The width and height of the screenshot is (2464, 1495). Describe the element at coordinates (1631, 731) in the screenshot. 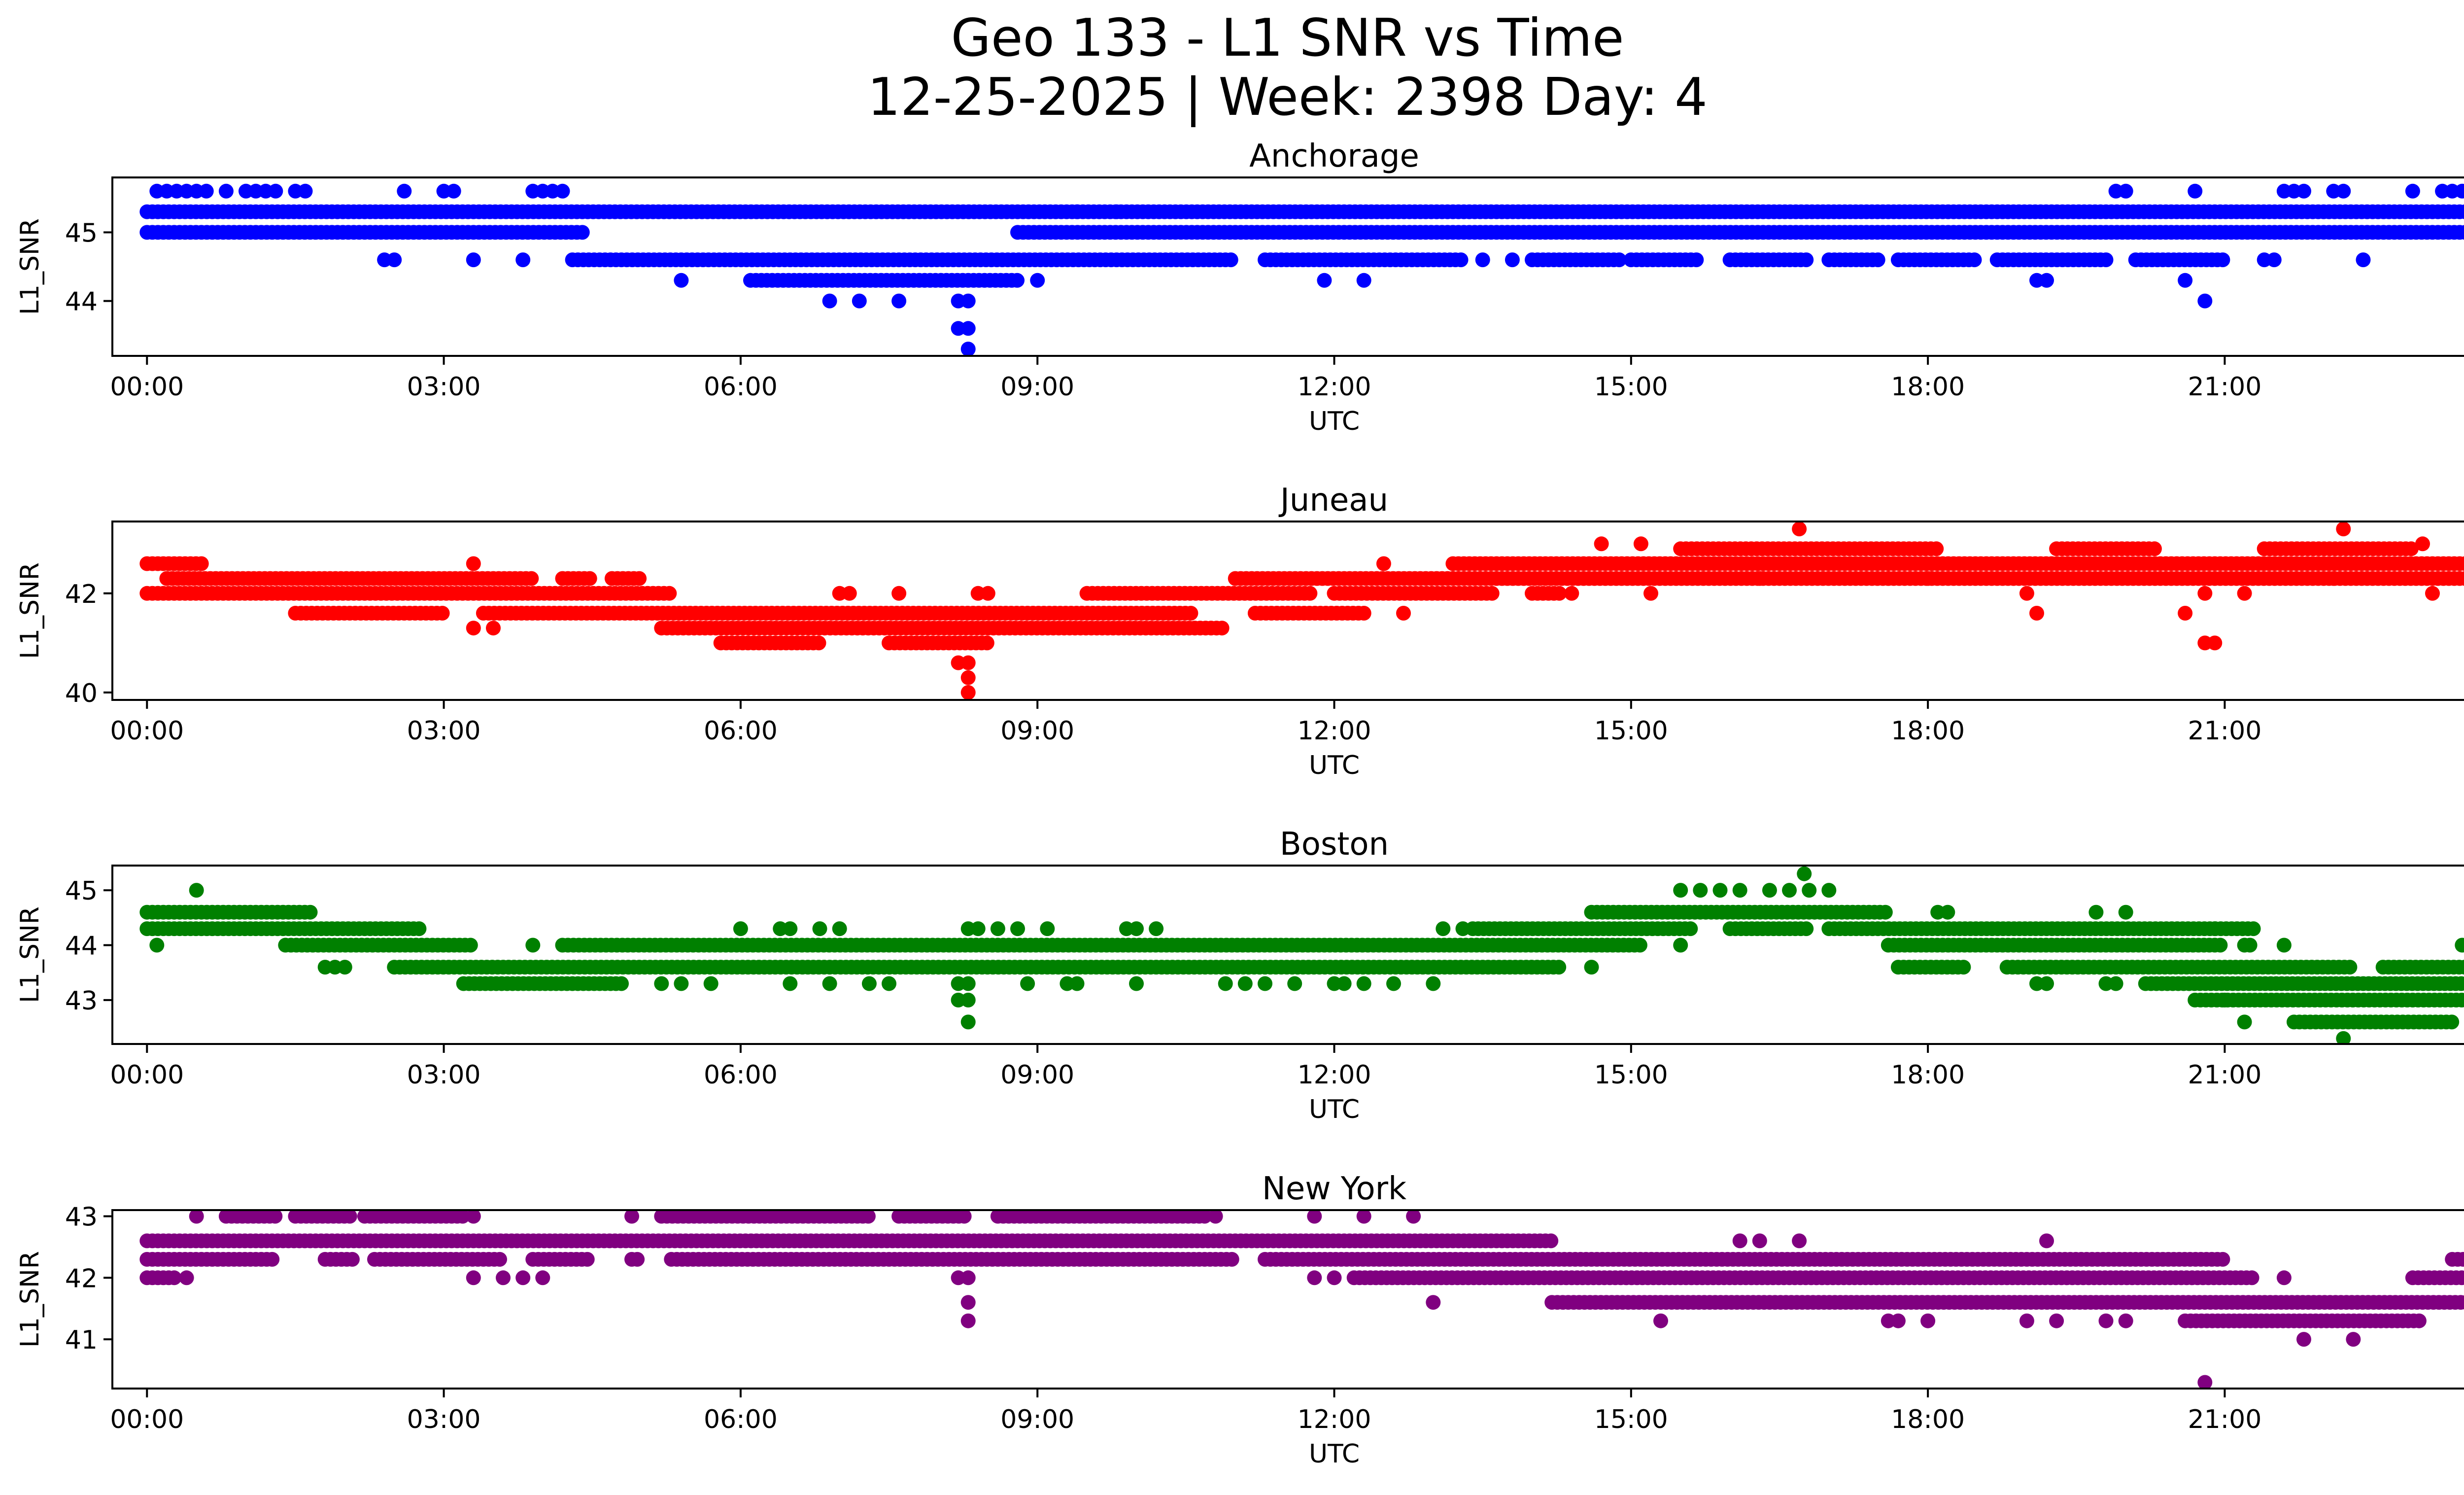

I see `x-tick-label: 15:00` at that location.